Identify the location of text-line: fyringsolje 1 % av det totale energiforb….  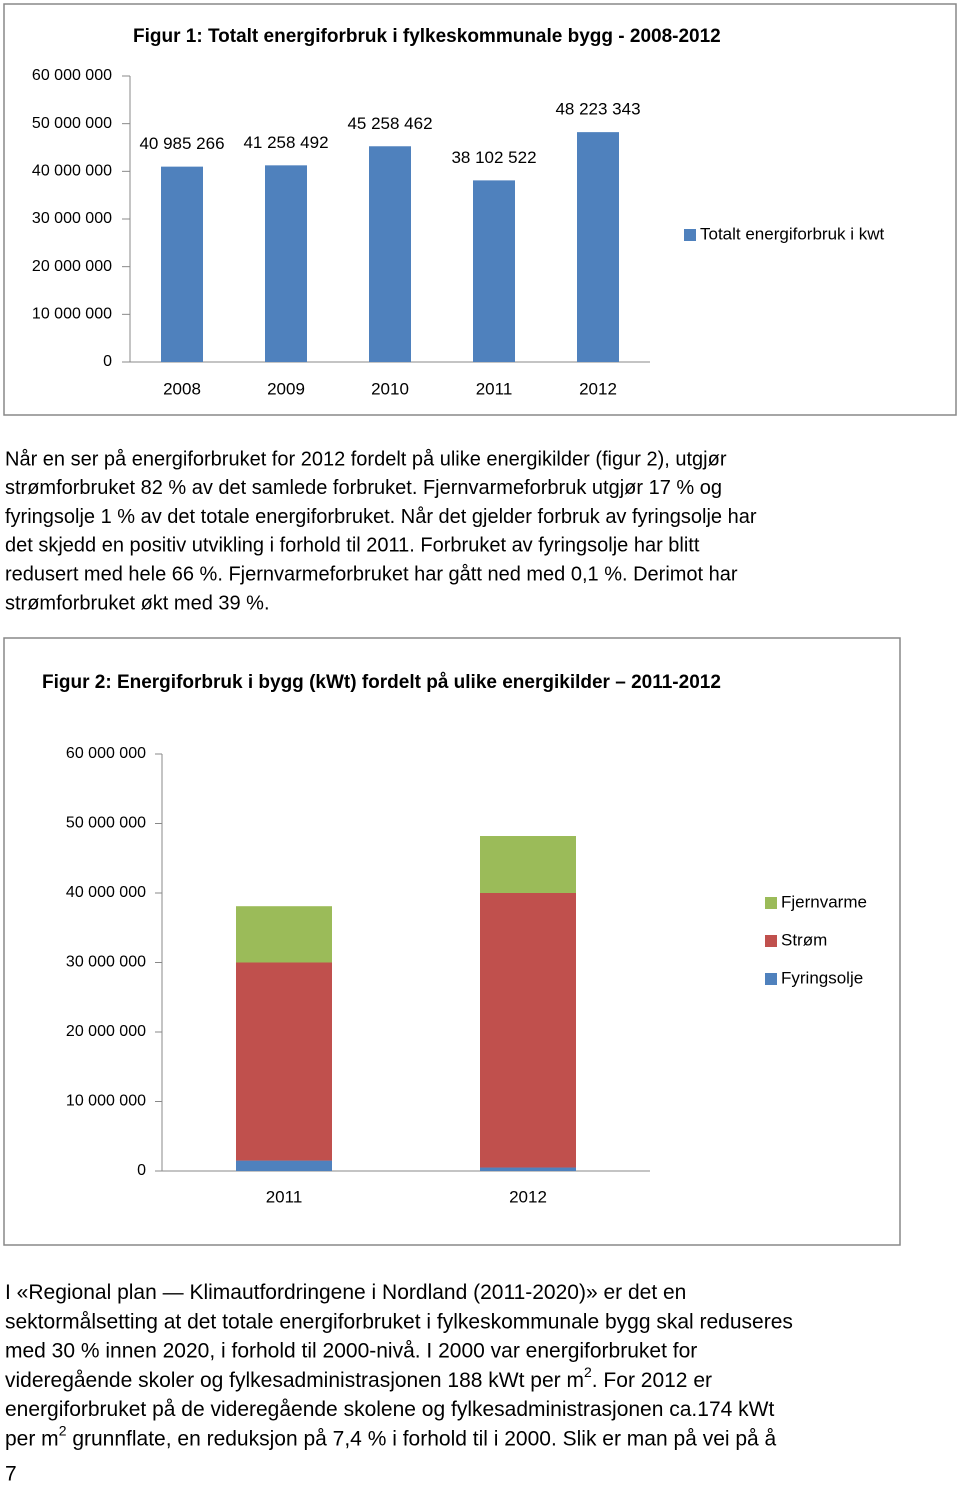
(381, 517).